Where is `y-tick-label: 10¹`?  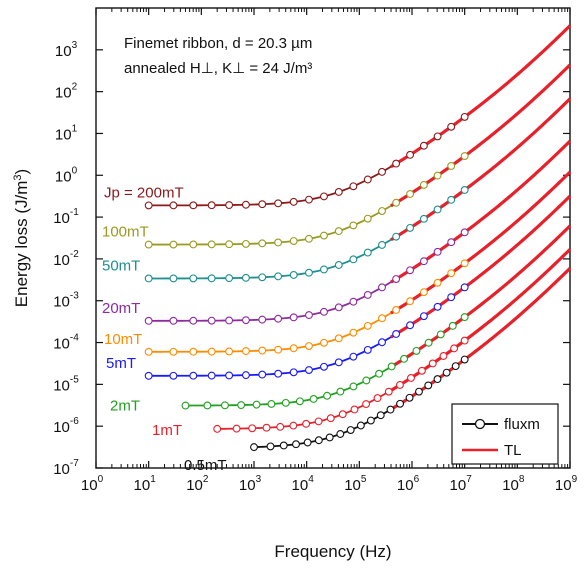
y-tick-label: 10¹ is located at coordinates (66, 133).